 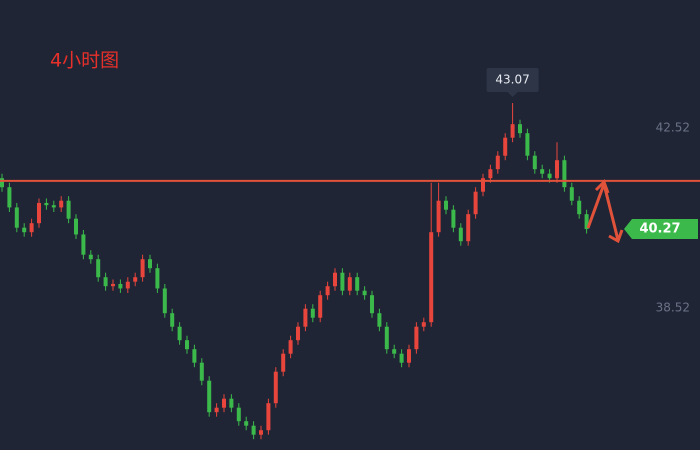 What do you see at coordinates (512, 95) in the screenshot?
I see `high-label-pointer` at bounding box center [512, 95].